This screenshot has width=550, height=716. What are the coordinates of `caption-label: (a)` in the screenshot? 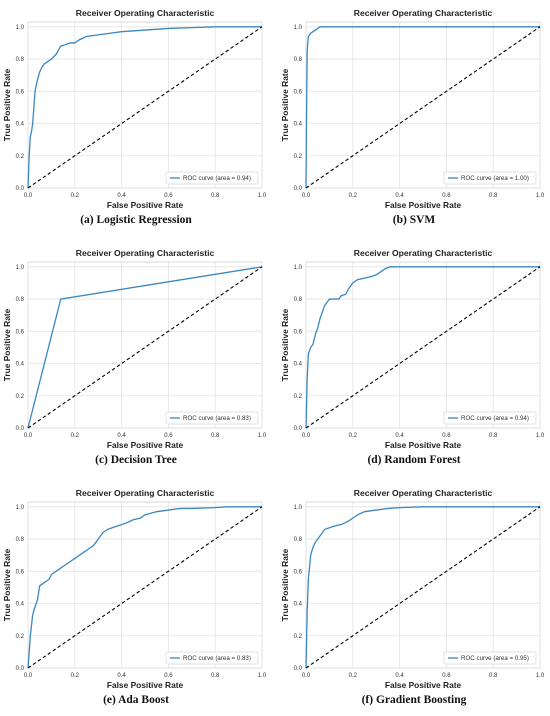 It's located at (87, 220).